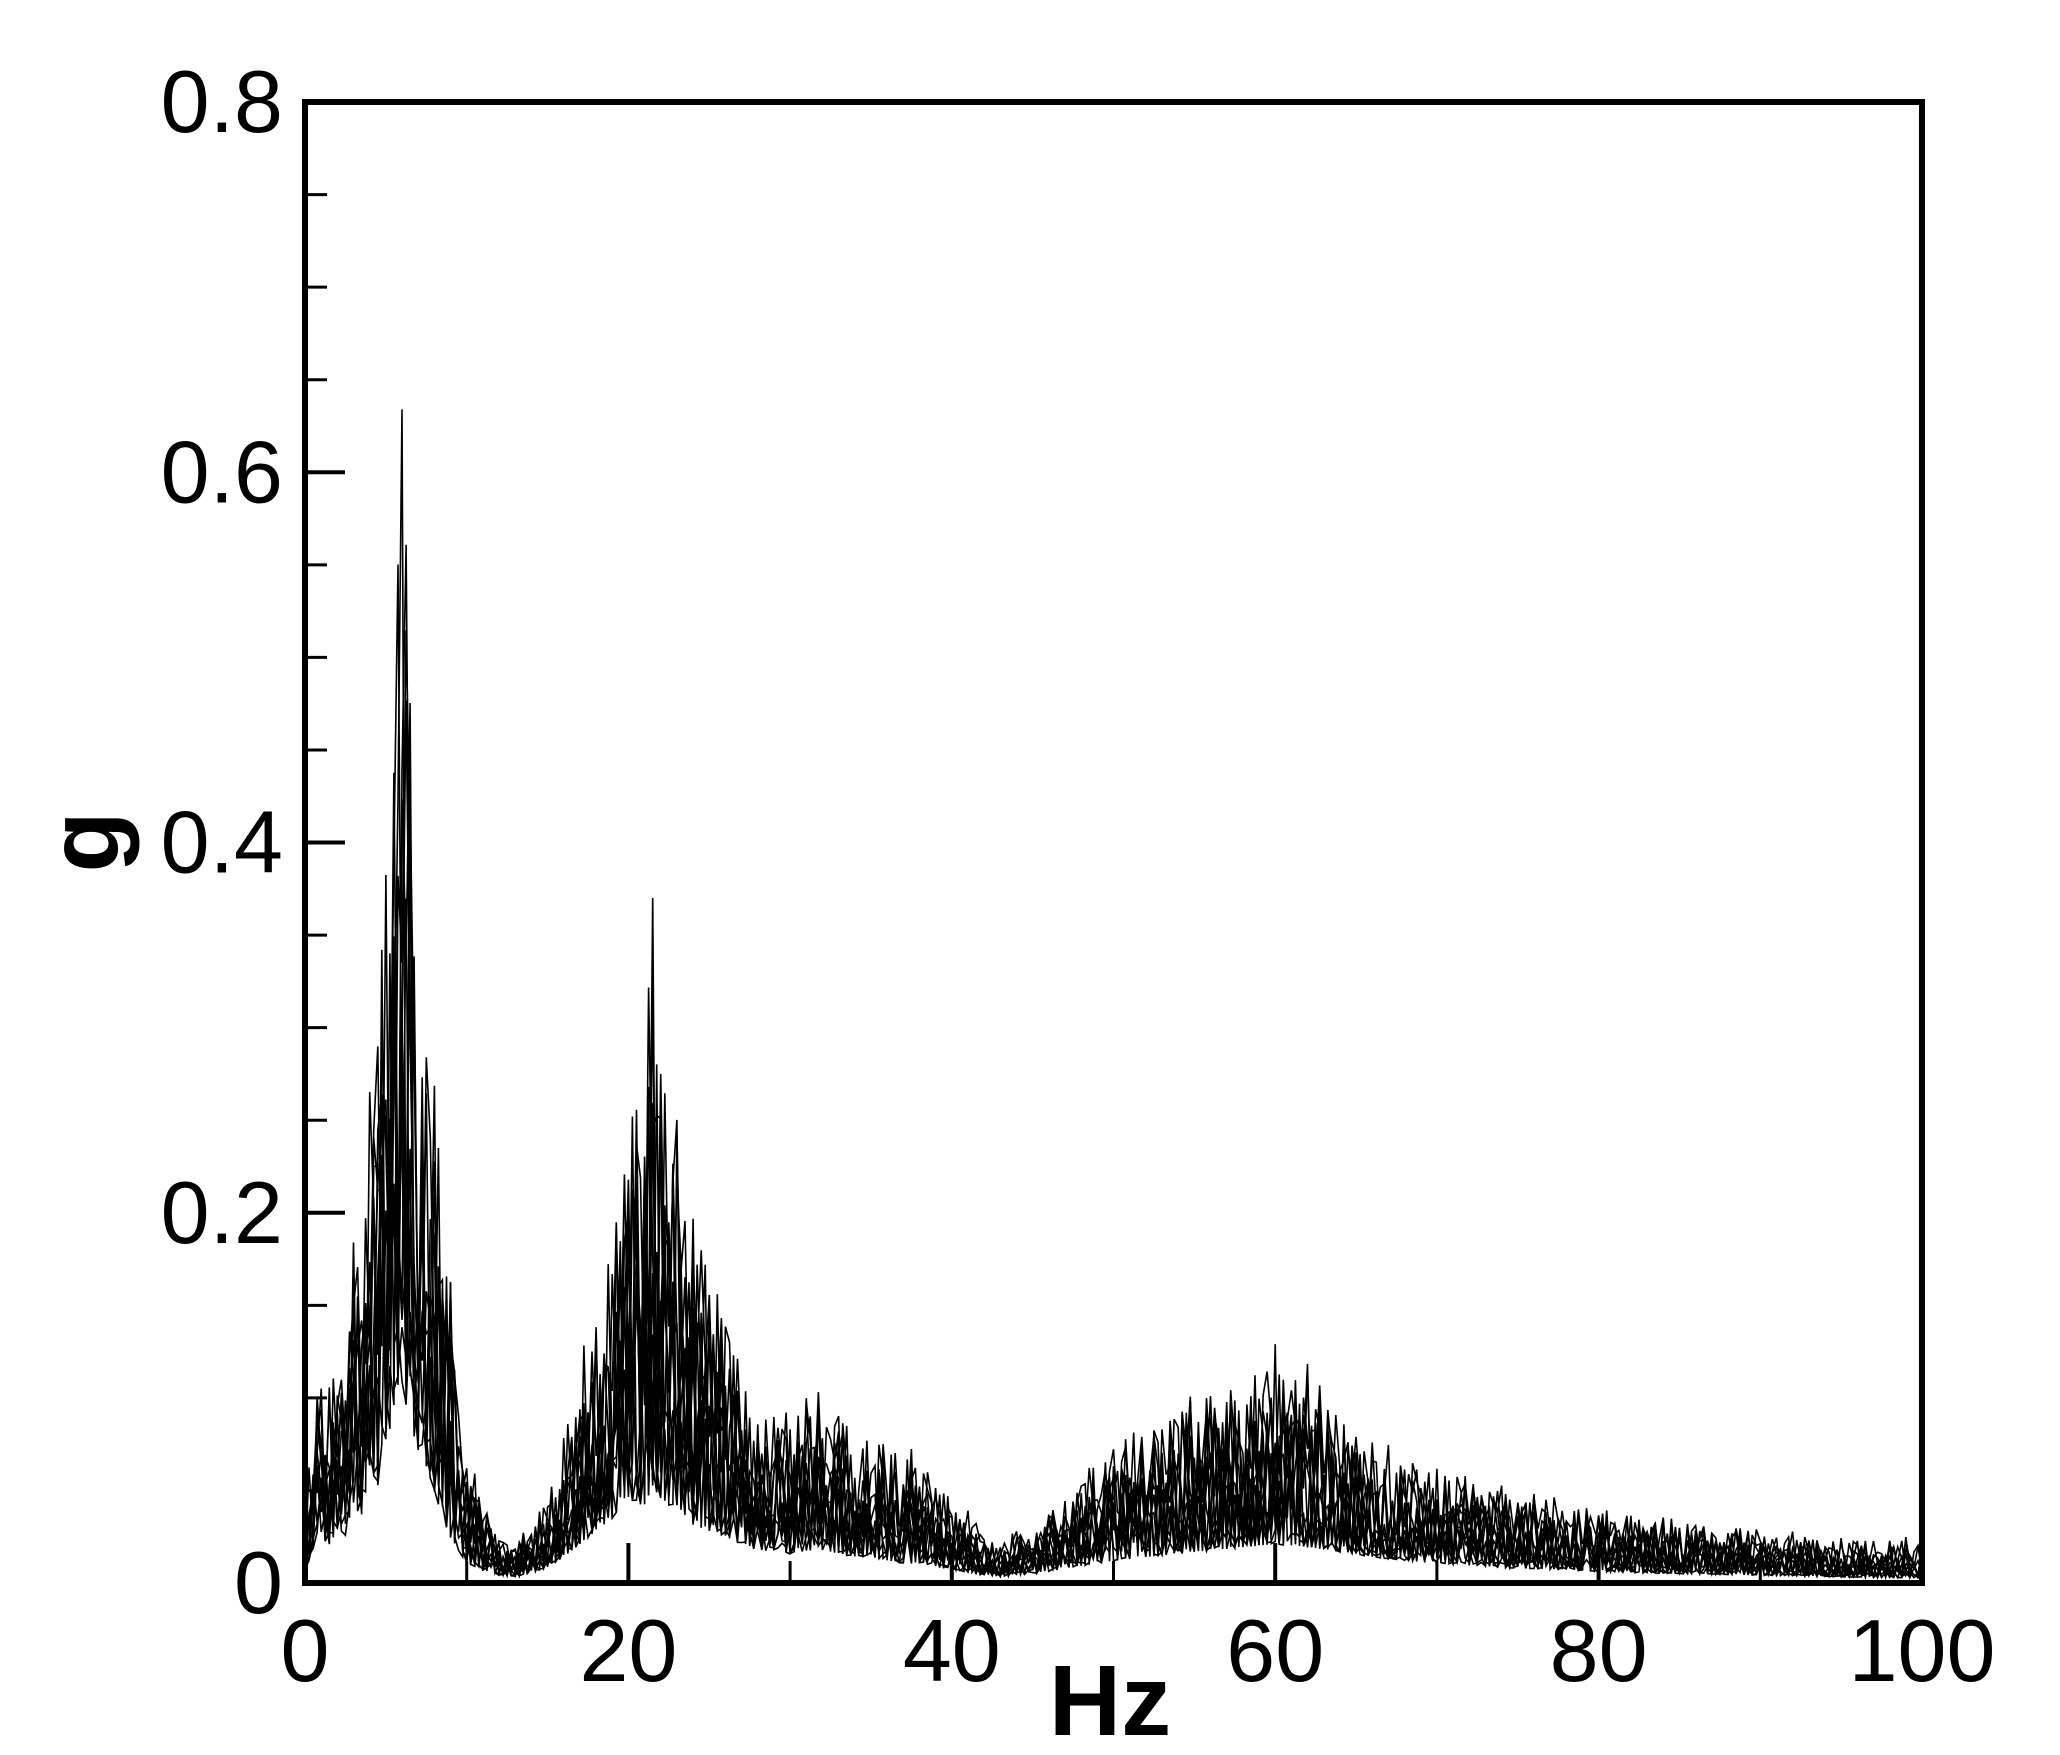  Describe the element at coordinates (952, 1650) in the screenshot. I see `x-tick-label: 40` at that location.